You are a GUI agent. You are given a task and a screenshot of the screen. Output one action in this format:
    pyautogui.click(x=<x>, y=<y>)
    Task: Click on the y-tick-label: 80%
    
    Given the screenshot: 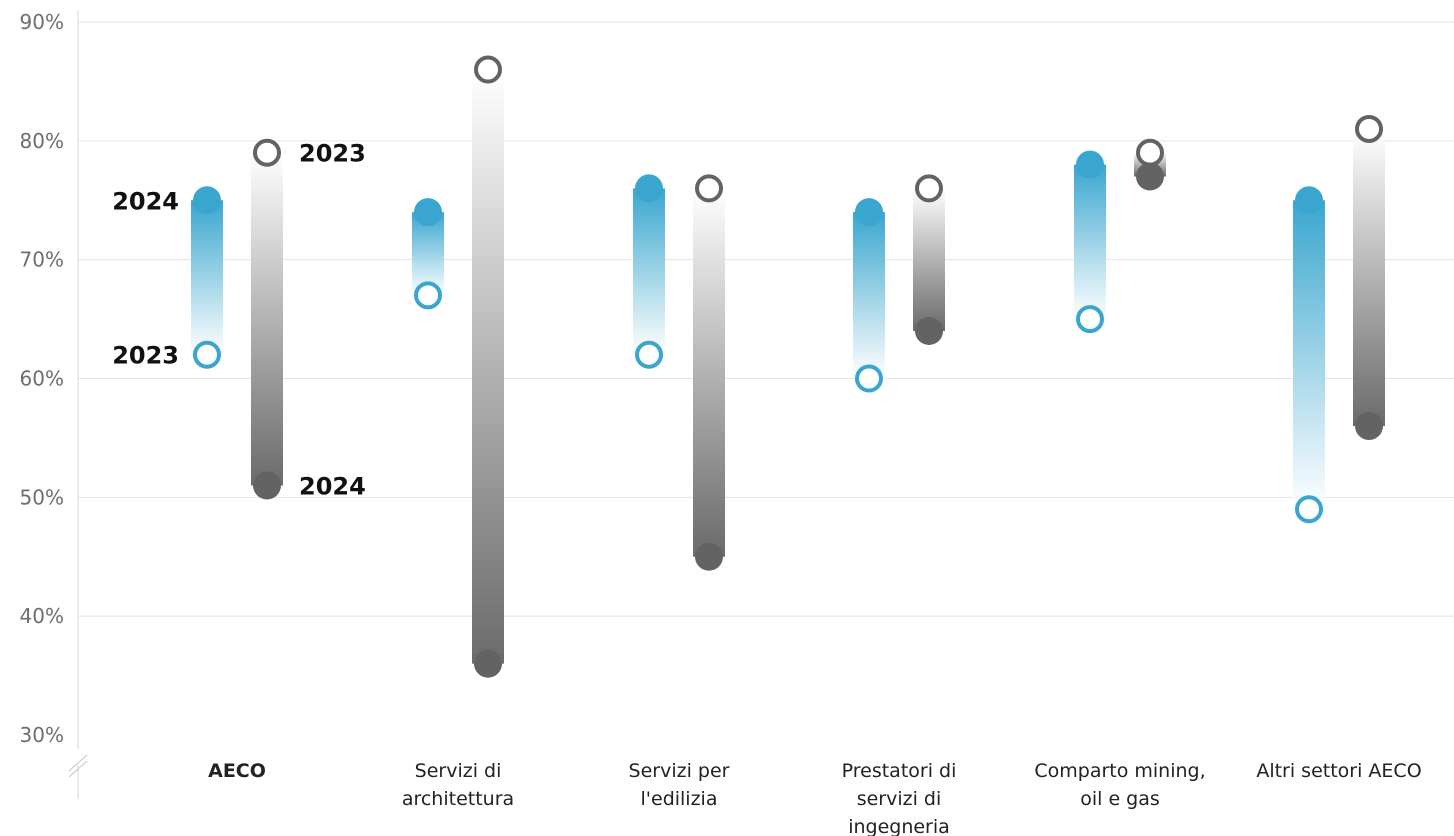 What is the action you would take?
    pyautogui.click(x=42, y=141)
    